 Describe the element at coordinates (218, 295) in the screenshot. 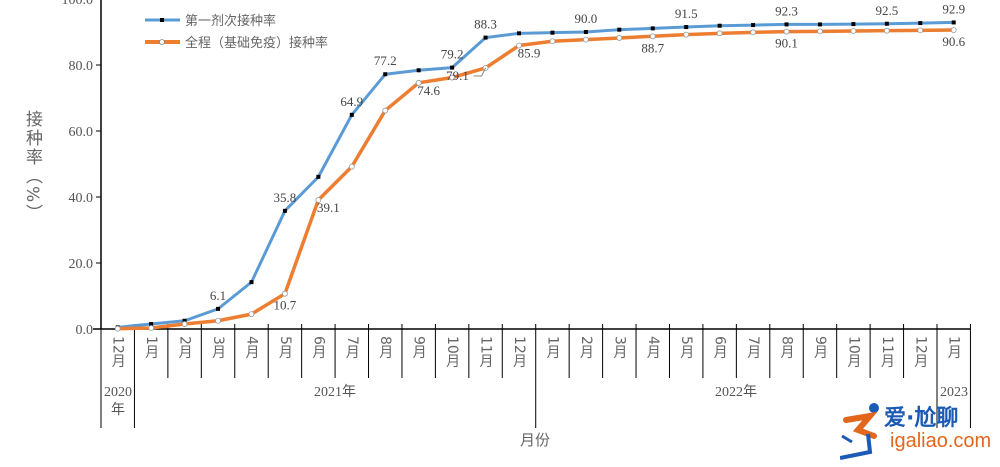

I see `data-label: 6.1` at that location.